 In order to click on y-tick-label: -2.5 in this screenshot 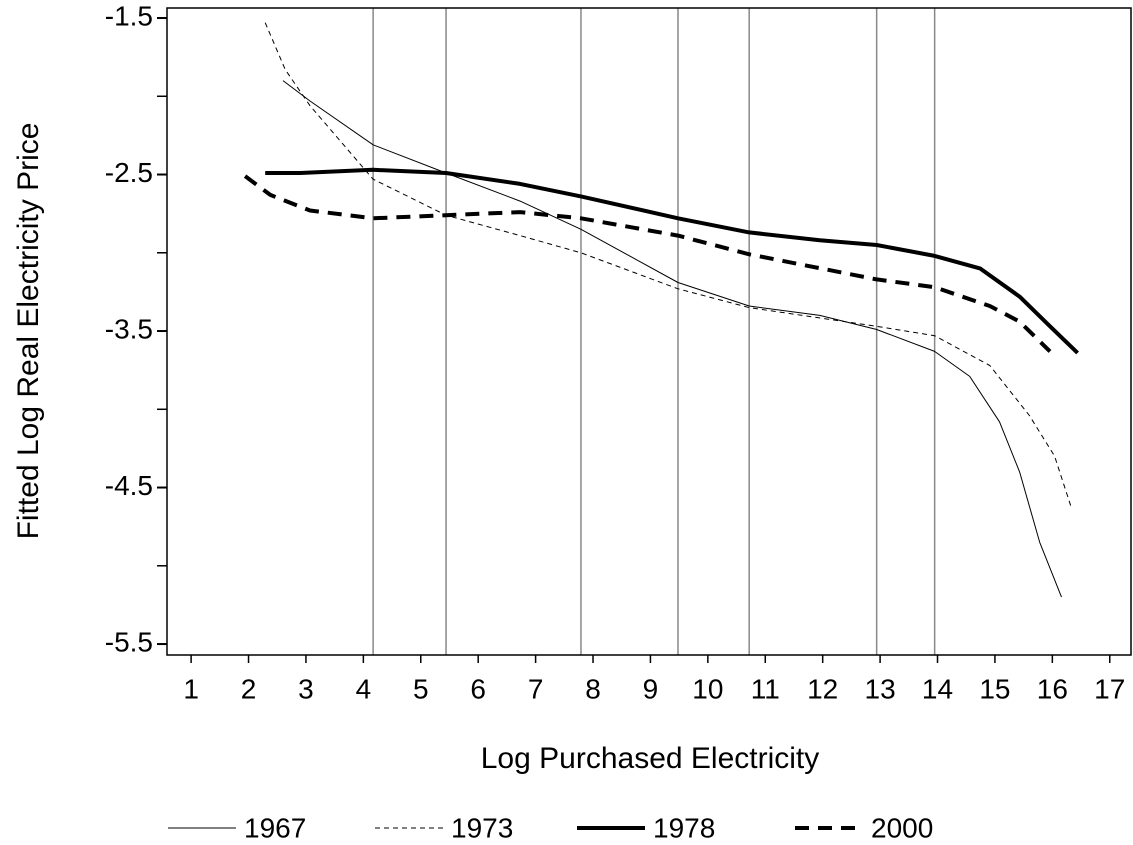, I will do `click(129, 172)`.